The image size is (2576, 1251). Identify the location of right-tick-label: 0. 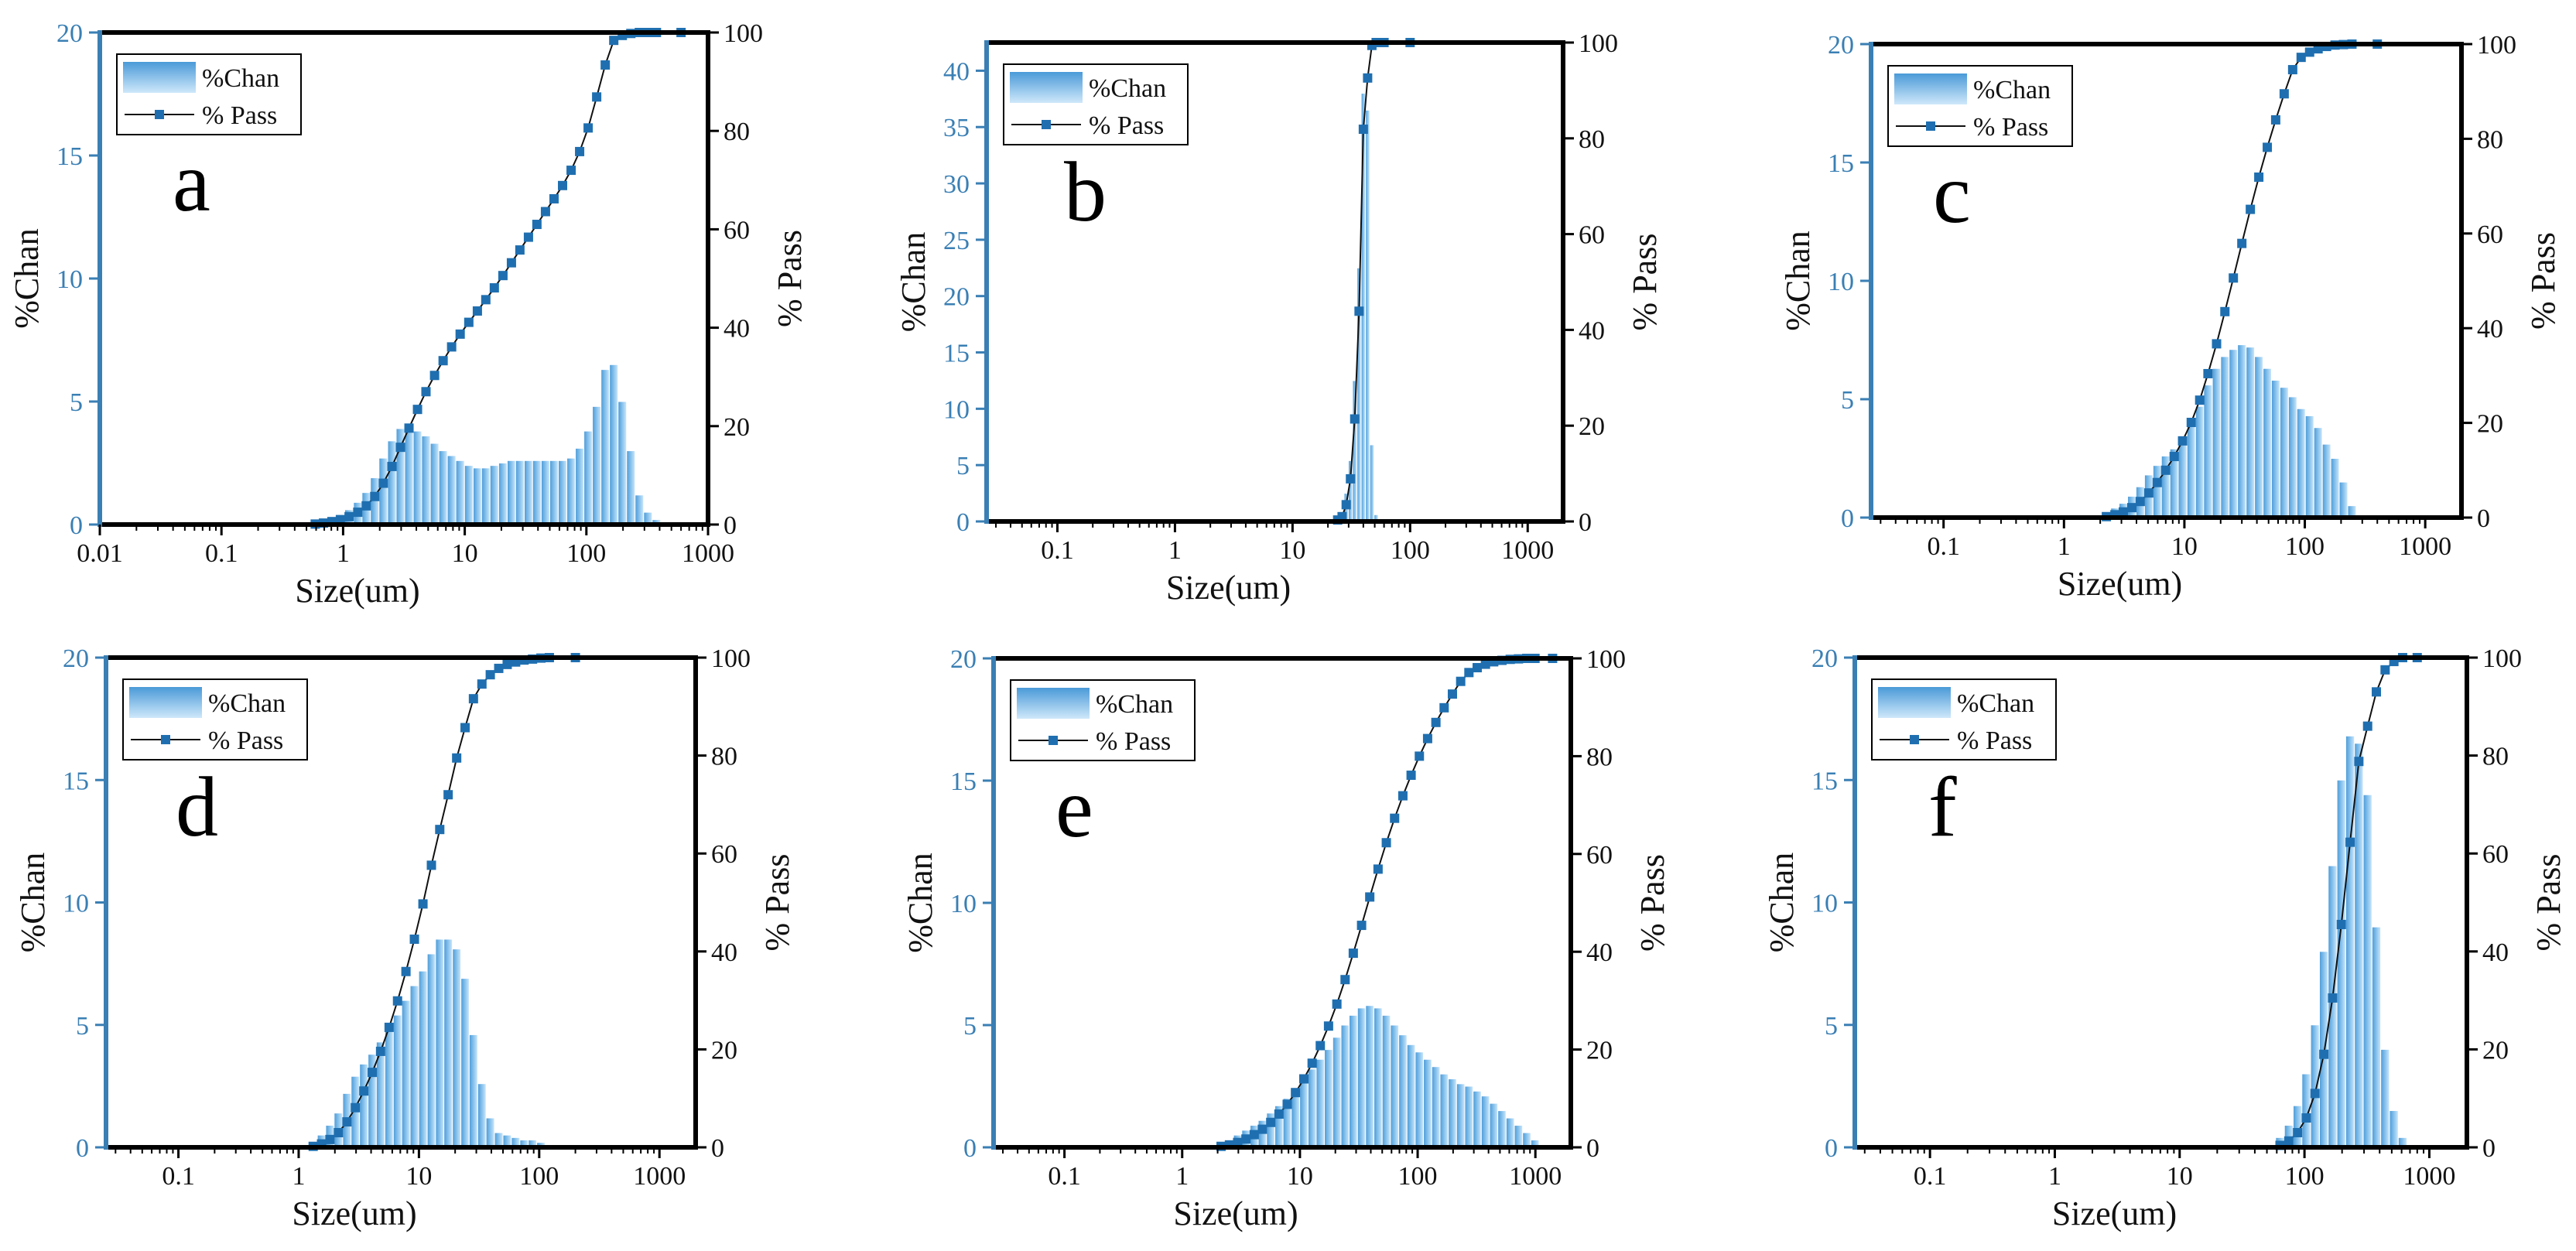
(1586, 522).